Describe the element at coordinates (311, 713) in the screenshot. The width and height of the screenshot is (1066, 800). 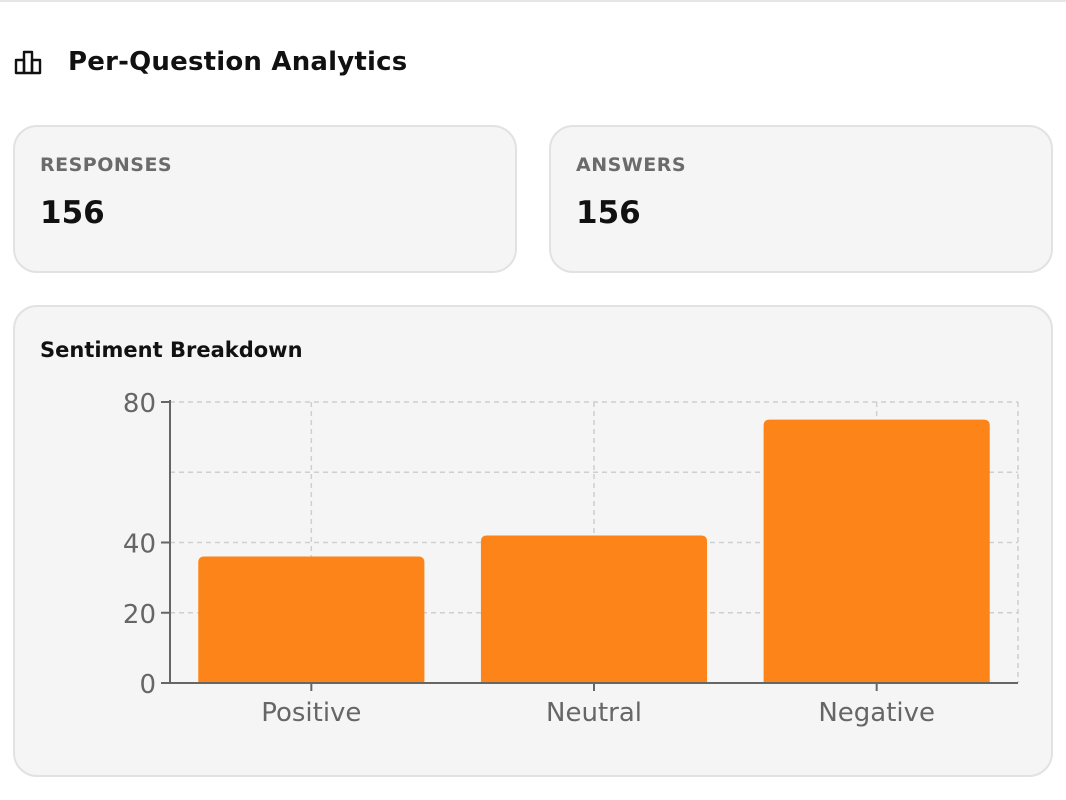
I see `x-tick-label-positive: Positive` at that location.